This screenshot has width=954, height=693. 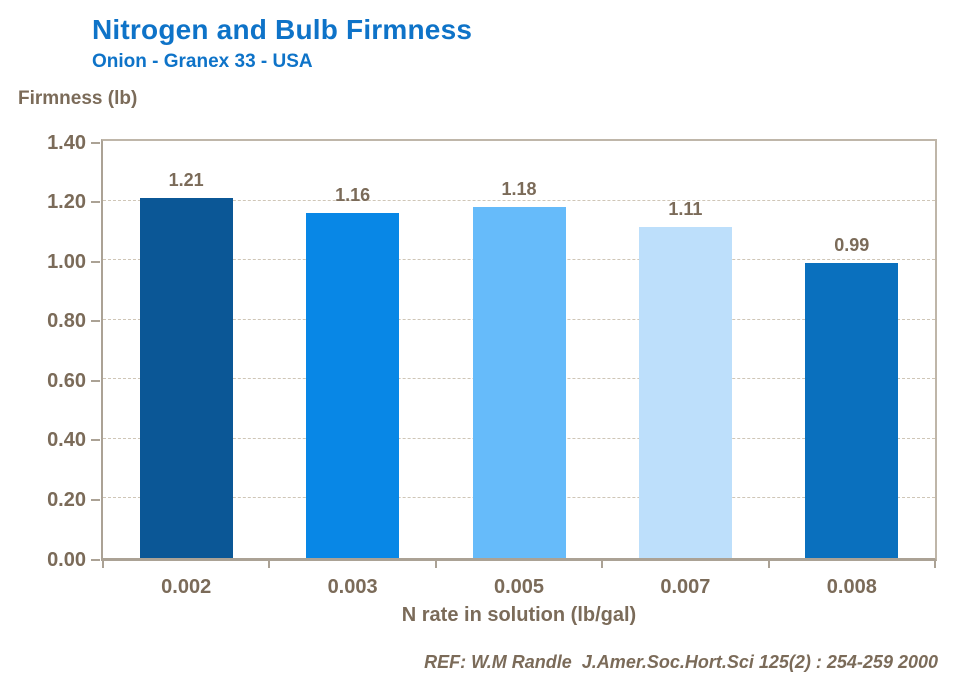 What do you see at coordinates (202, 61) in the screenshot?
I see `chart-subtitle: Onion - Granex 33 - USA` at bounding box center [202, 61].